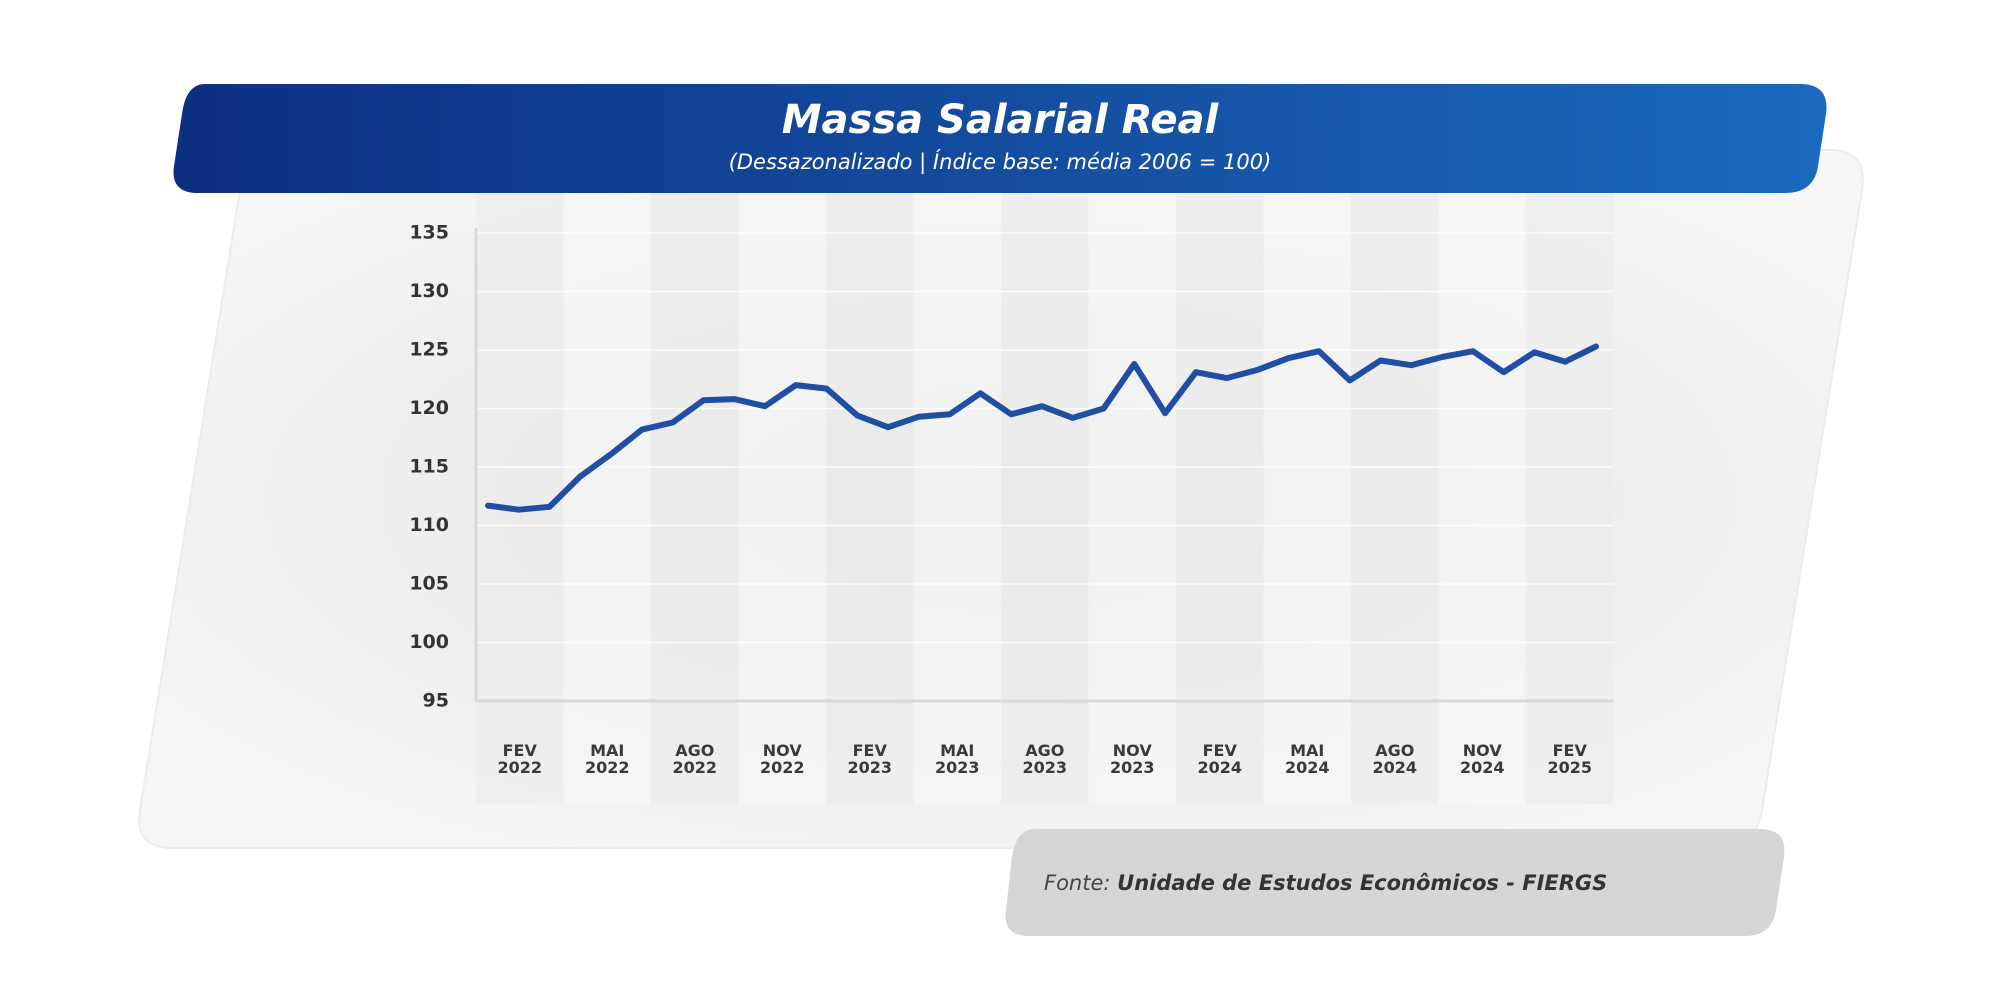  I want to click on x-tick-label: FEV 2023, so click(869, 759).